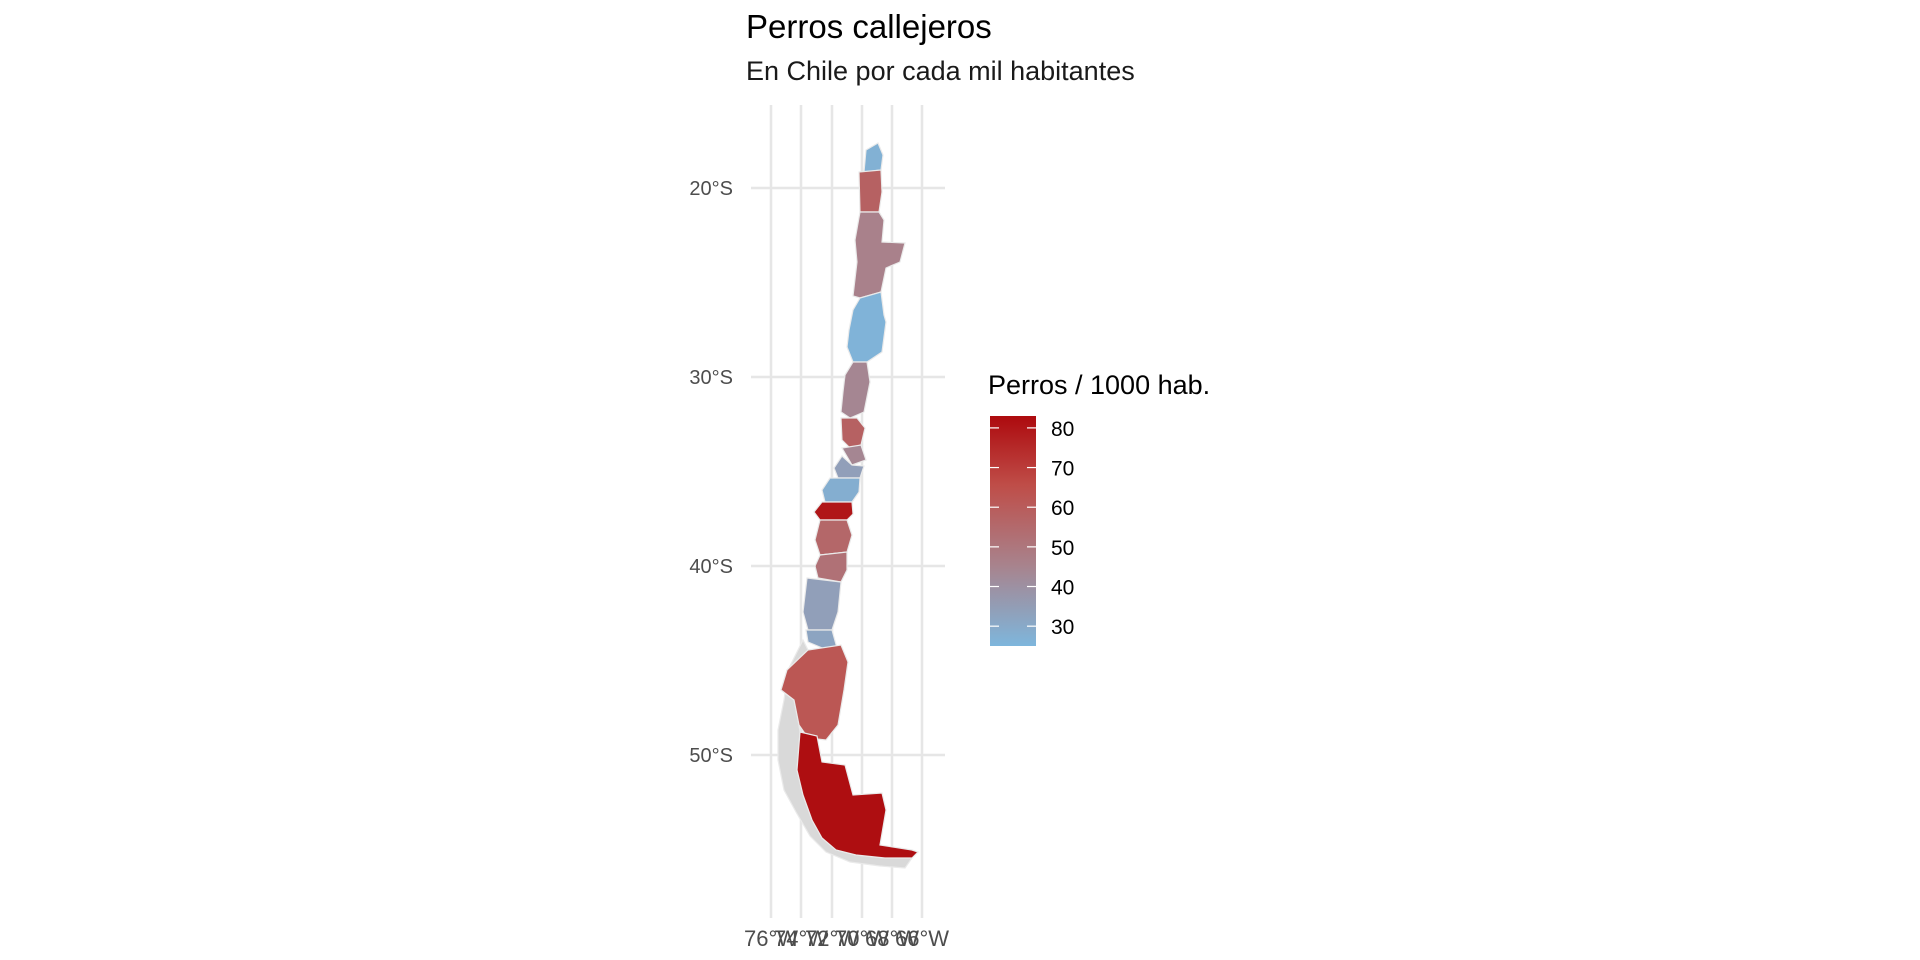  What do you see at coordinates (1062, 627) in the screenshot?
I see `legend-tick-label: 30` at bounding box center [1062, 627].